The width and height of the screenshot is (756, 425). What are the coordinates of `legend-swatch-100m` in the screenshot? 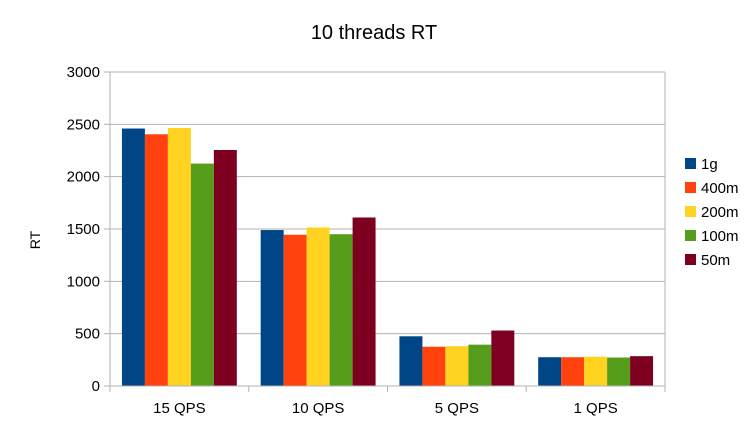 It's located at (690, 235).